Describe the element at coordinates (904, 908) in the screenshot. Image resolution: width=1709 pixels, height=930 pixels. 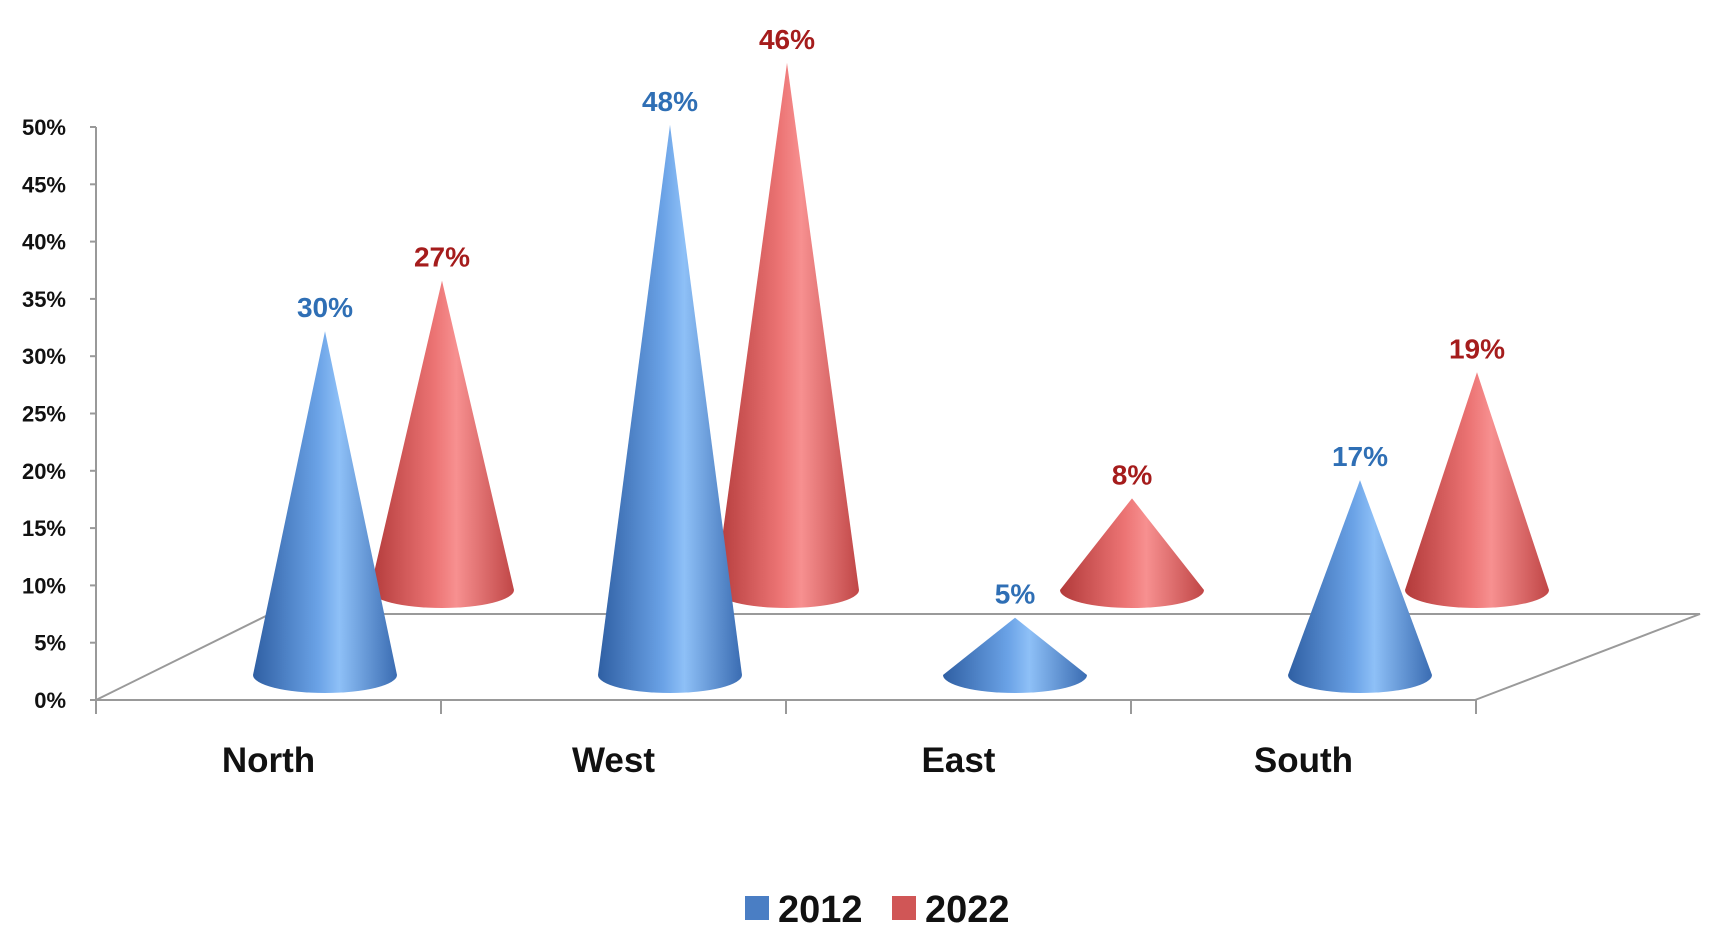
I see `legend-swatch-2022` at that location.